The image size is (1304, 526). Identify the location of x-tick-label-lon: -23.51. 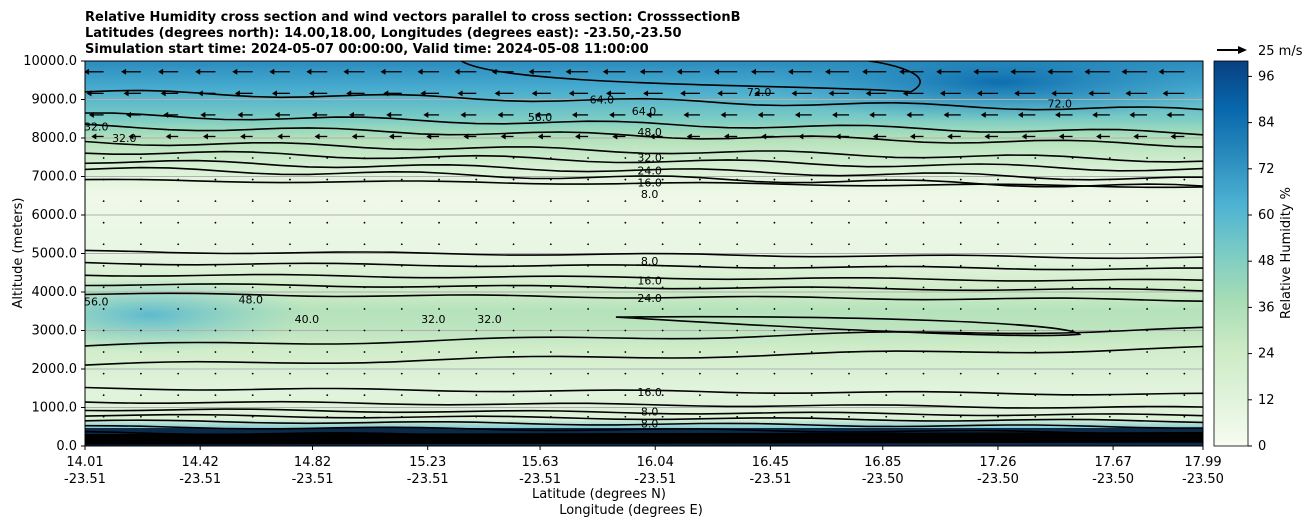
(770, 479).